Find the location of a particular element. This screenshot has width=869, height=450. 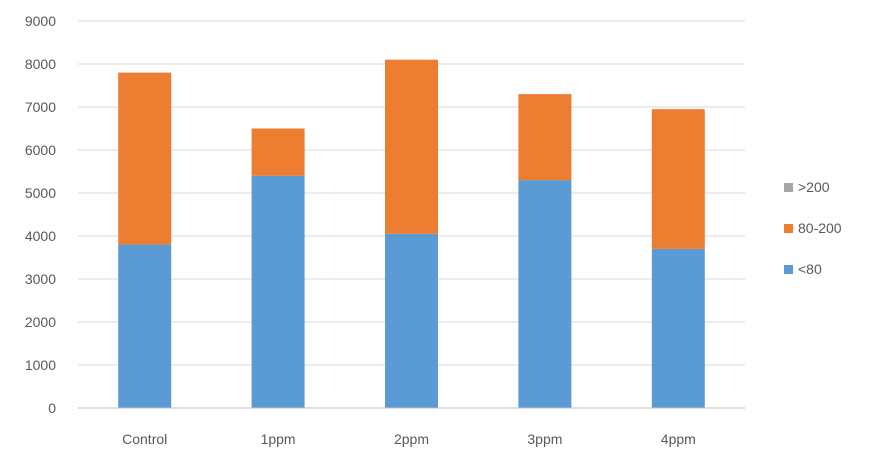

y-tick-label: 2000 is located at coordinates (40, 322).